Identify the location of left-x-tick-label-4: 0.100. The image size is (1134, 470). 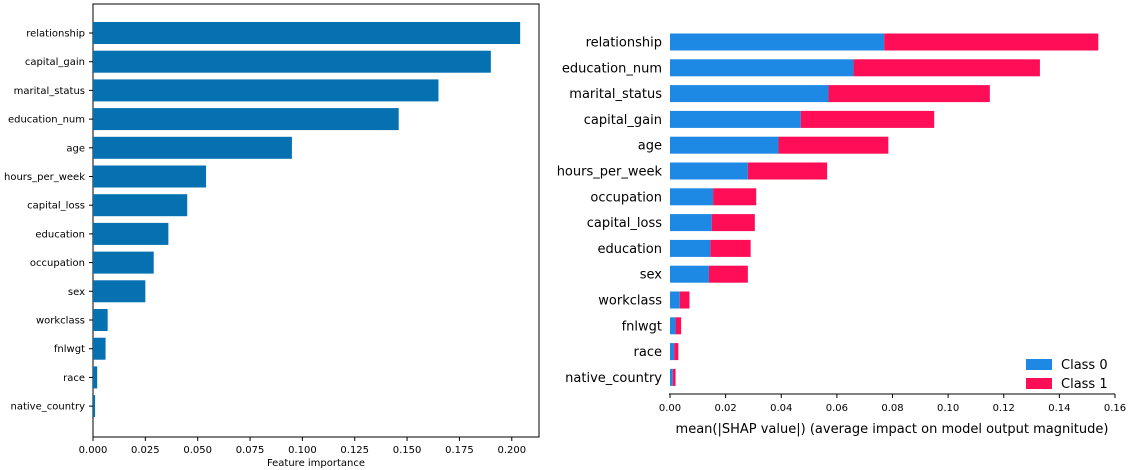
(302, 450).